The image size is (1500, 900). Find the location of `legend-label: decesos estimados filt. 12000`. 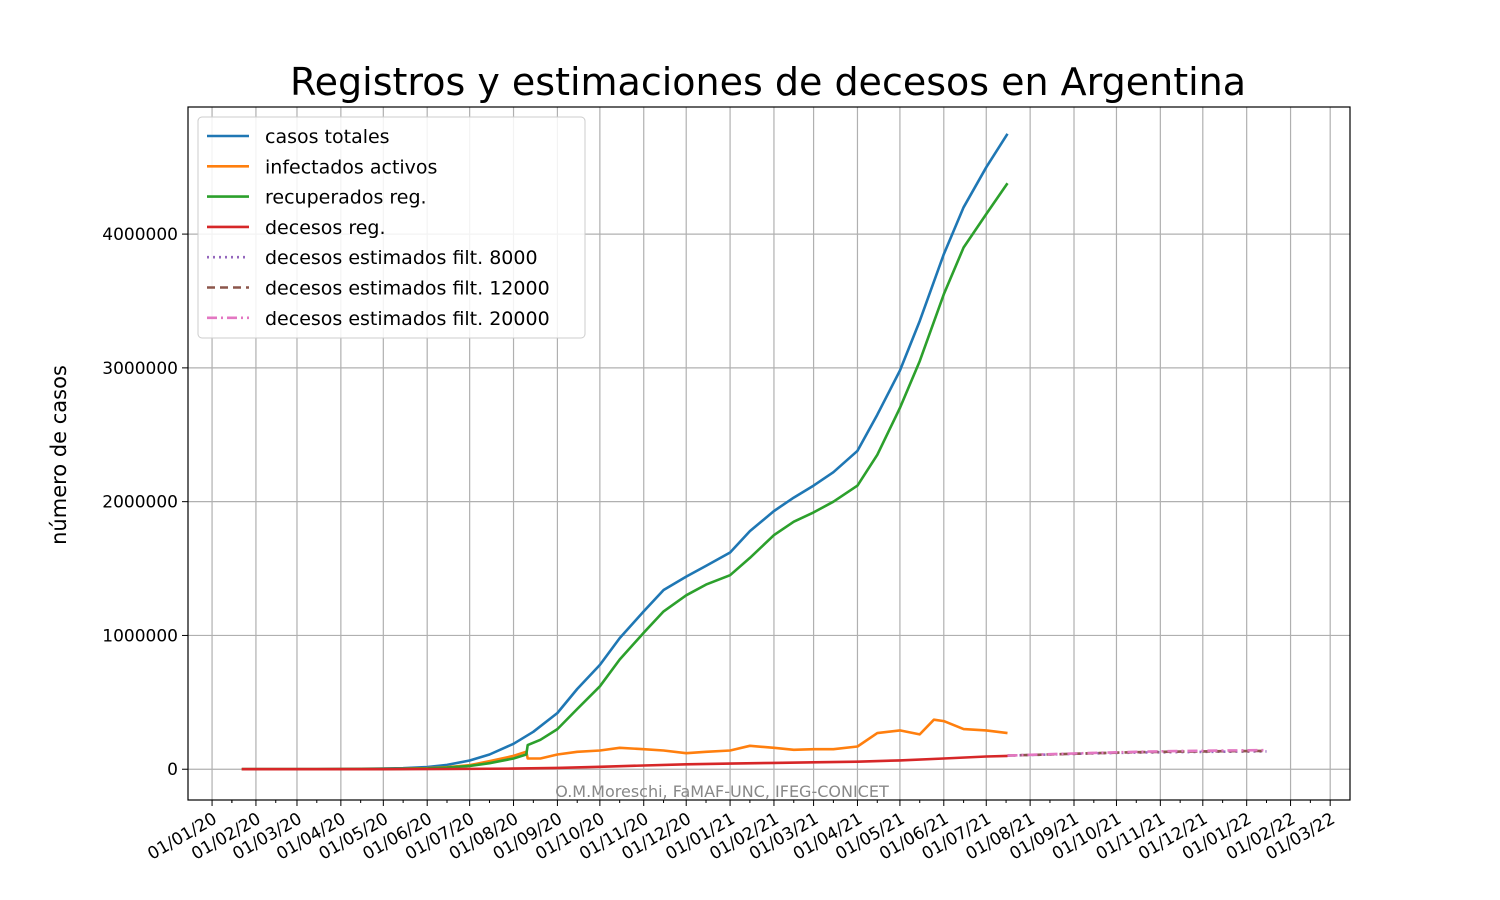

legend-label: decesos estimados filt. 12000 is located at coordinates (407, 289).